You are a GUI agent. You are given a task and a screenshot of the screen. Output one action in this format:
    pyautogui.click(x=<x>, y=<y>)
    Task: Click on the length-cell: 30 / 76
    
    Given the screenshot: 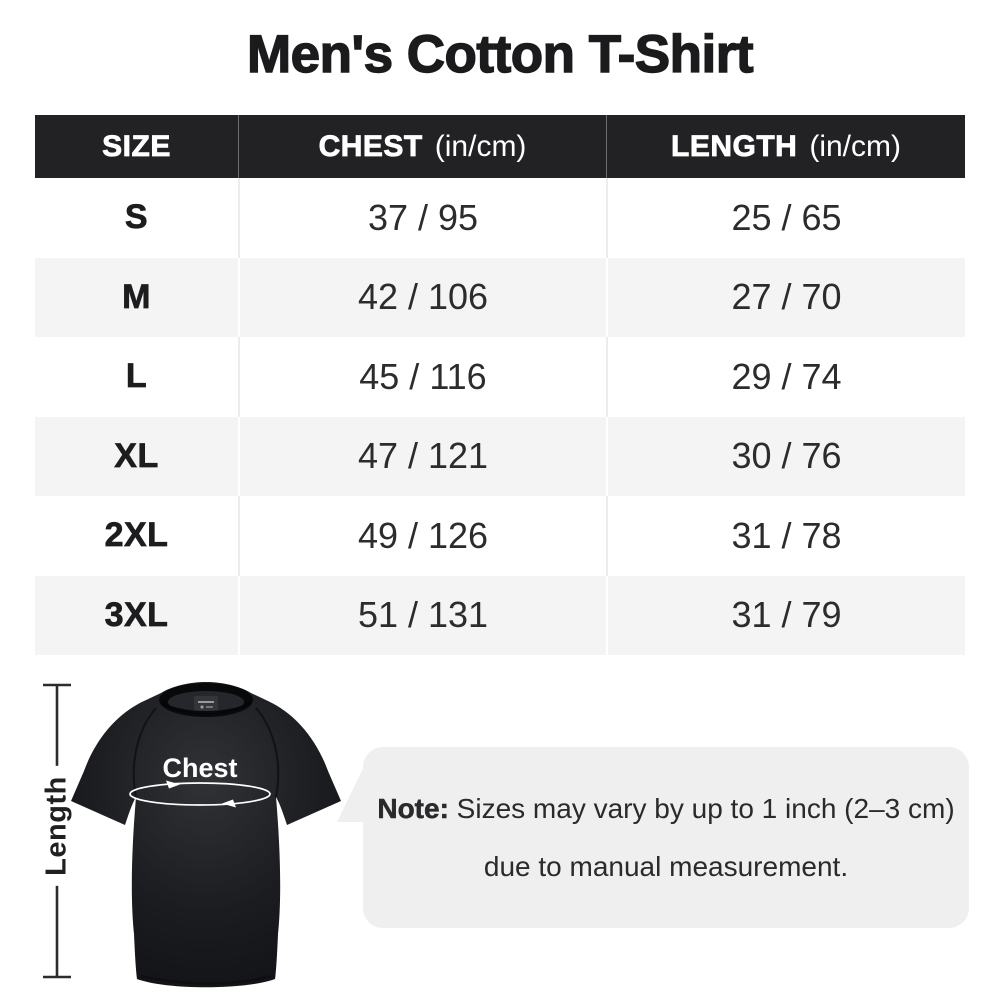 What is the action you would take?
    pyautogui.click(x=785, y=456)
    